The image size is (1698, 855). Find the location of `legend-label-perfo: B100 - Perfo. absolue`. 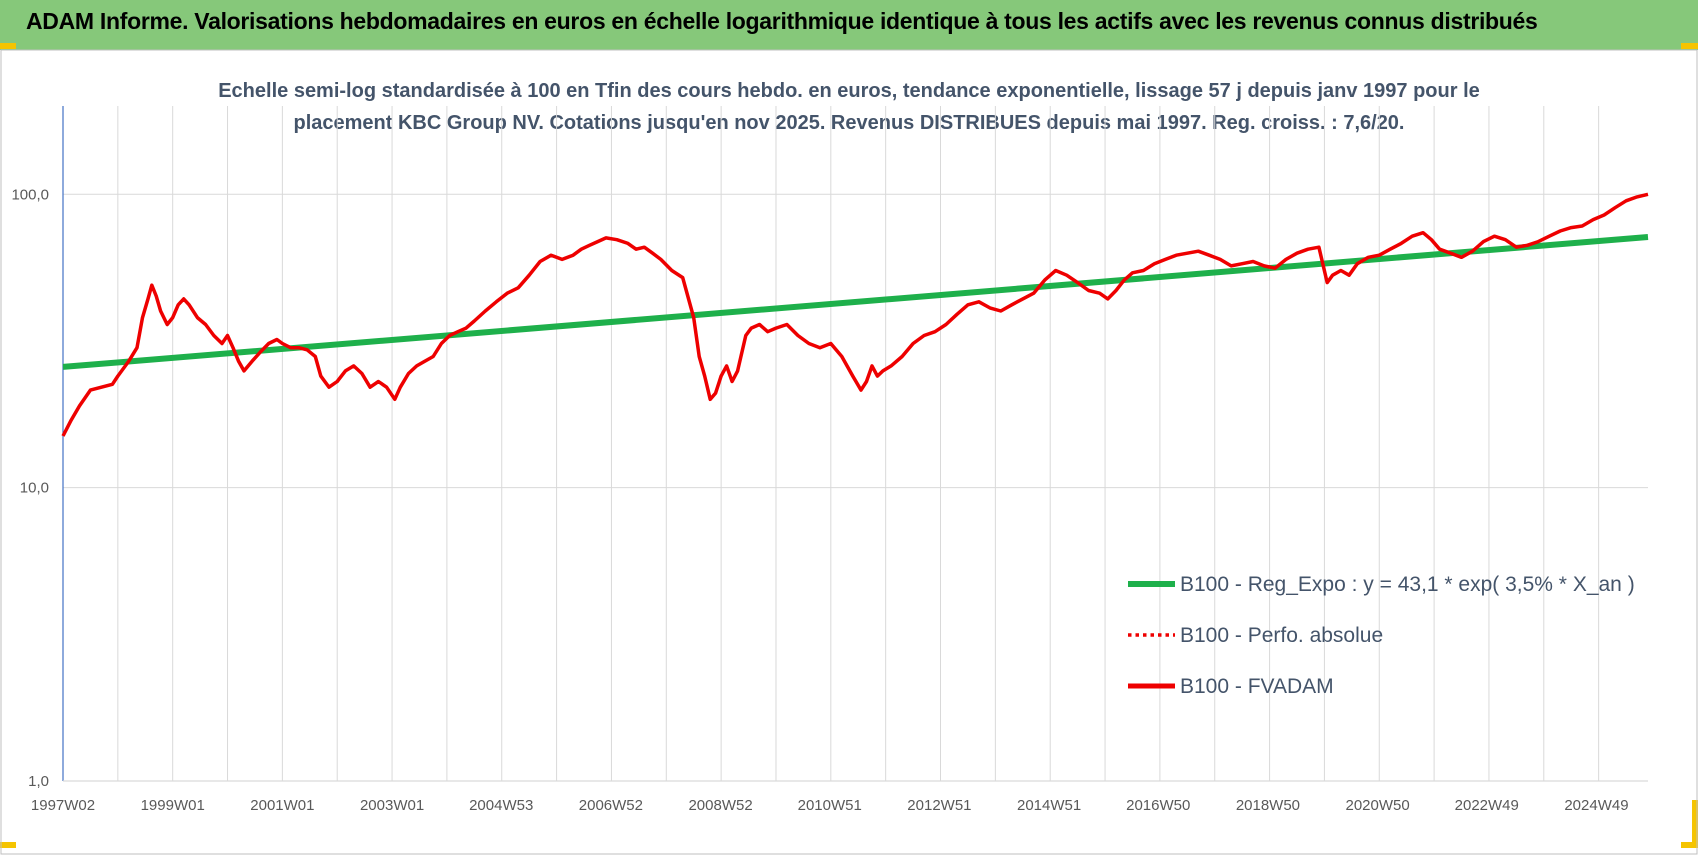

legend-label-perfo: B100 - Perfo. absolue is located at coordinates (1281, 635).